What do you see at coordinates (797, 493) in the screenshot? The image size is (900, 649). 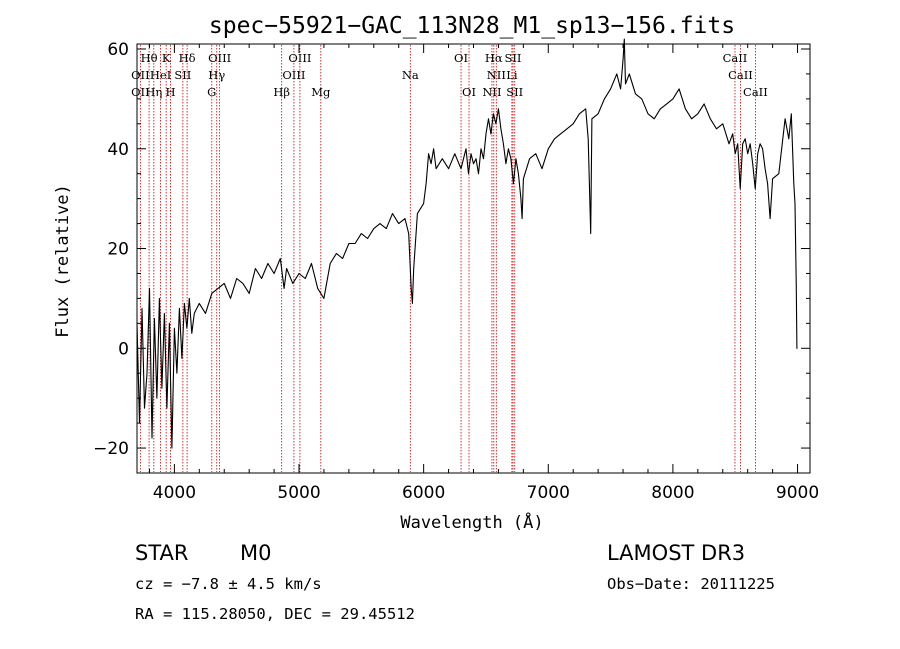 I see `x-tick-label: 9000` at bounding box center [797, 493].